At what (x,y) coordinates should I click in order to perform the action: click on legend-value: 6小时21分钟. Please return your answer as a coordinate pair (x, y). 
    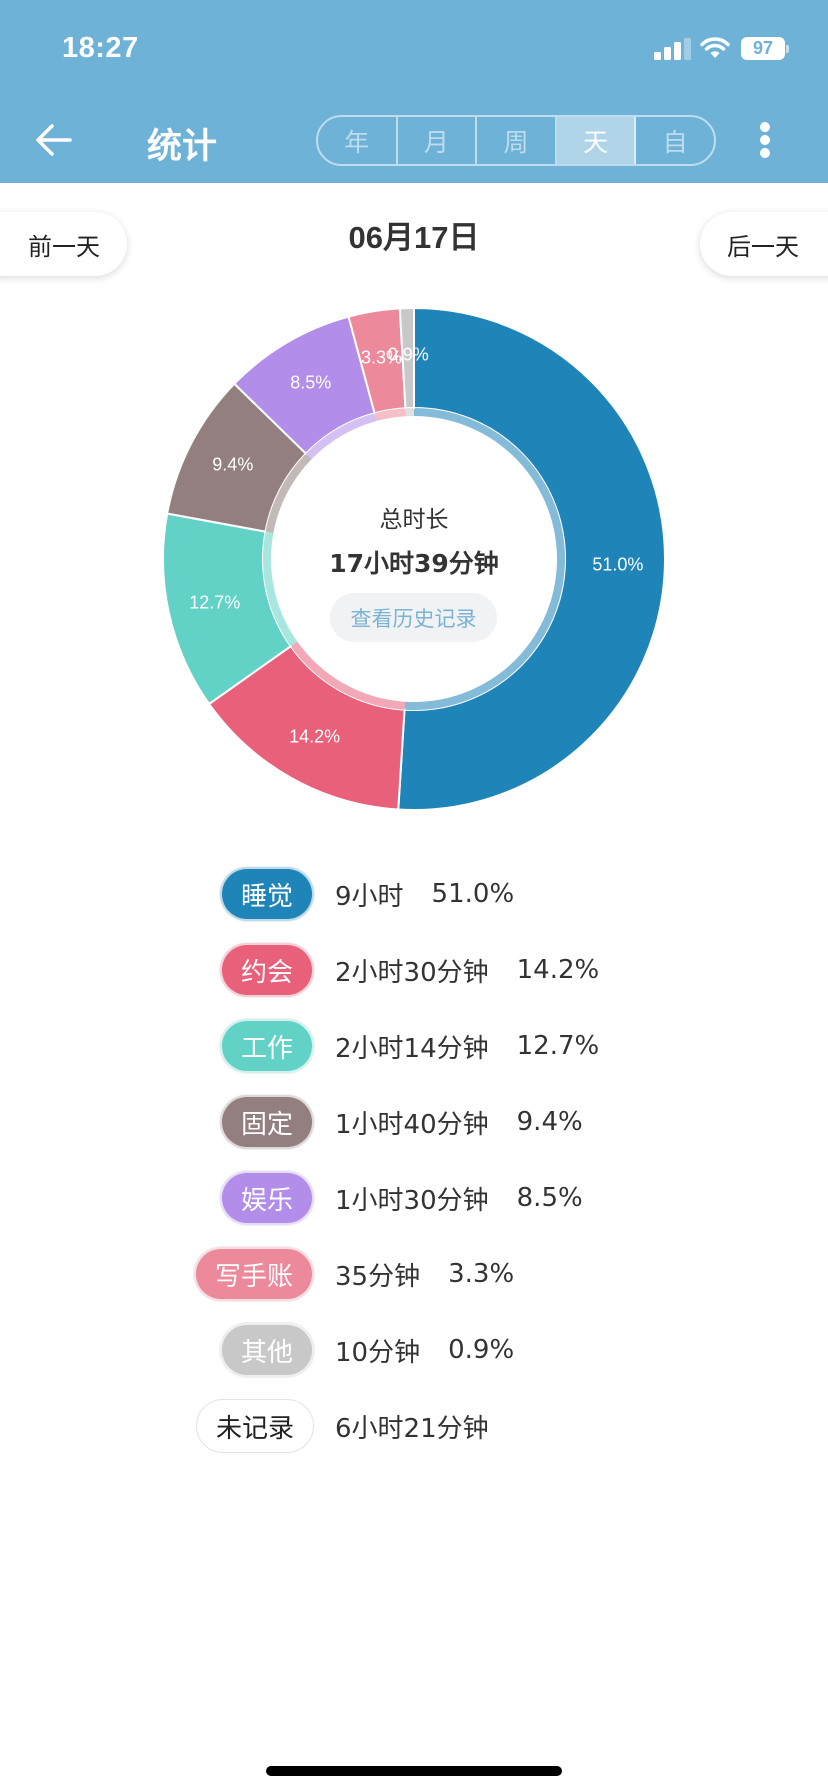
    Looking at the image, I should click on (412, 1426).